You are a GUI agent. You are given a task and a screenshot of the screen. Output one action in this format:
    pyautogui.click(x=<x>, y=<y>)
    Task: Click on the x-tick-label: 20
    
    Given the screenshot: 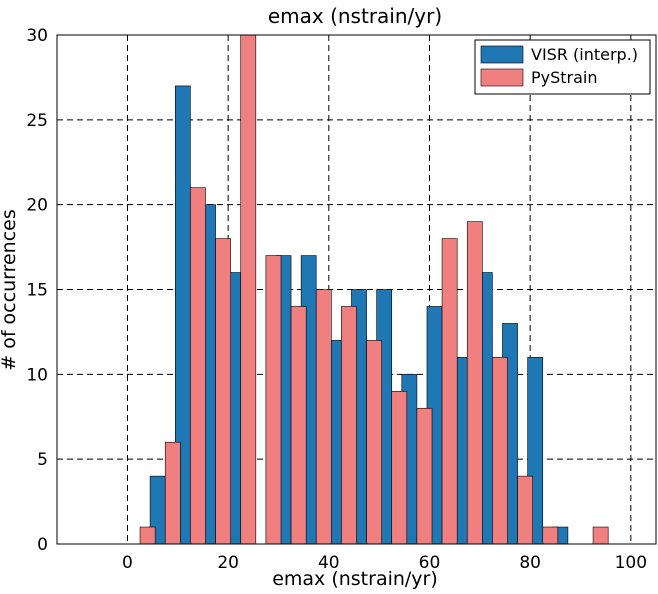 What is the action you would take?
    pyautogui.click(x=228, y=563)
    